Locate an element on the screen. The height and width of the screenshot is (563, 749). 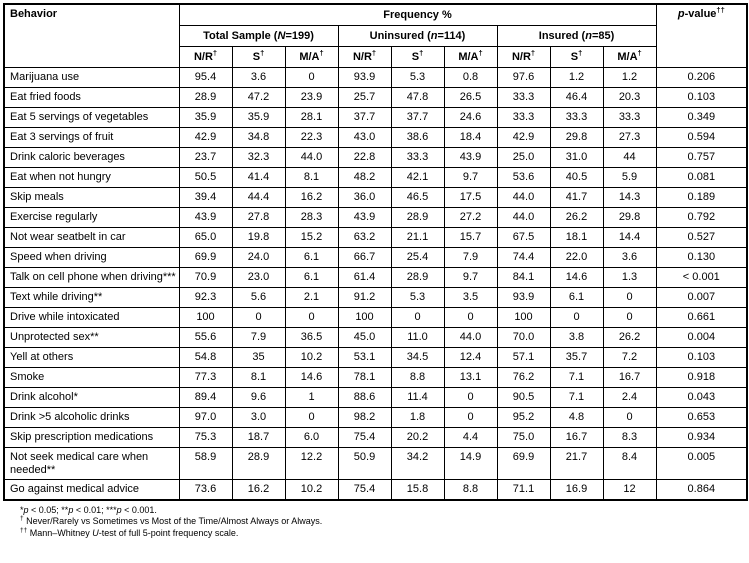
value-cell: 73.6 is located at coordinates (205, 489).